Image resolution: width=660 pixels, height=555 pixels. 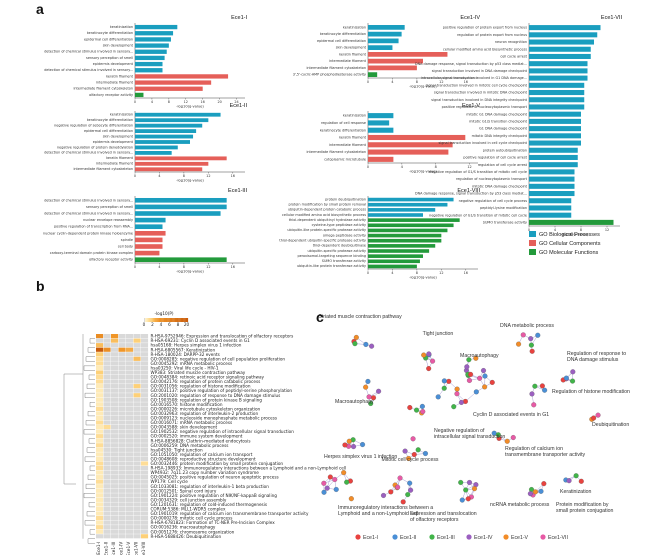 What do you see at coordinates (459, 431) in the screenshot?
I see `network-label: Negative regulation of` at bounding box center [459, 431].